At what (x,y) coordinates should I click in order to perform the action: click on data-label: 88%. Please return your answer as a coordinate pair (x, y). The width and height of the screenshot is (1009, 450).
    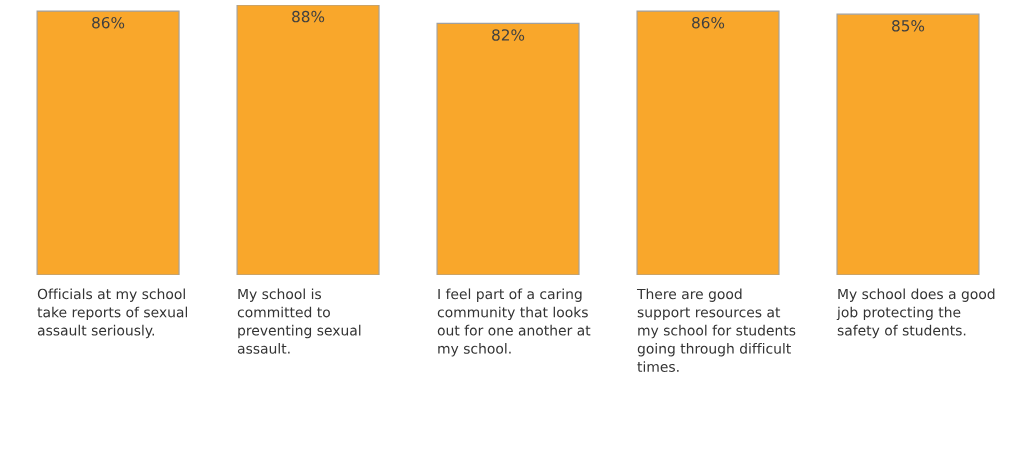
    Looking at the image, I should click on (308, 16).